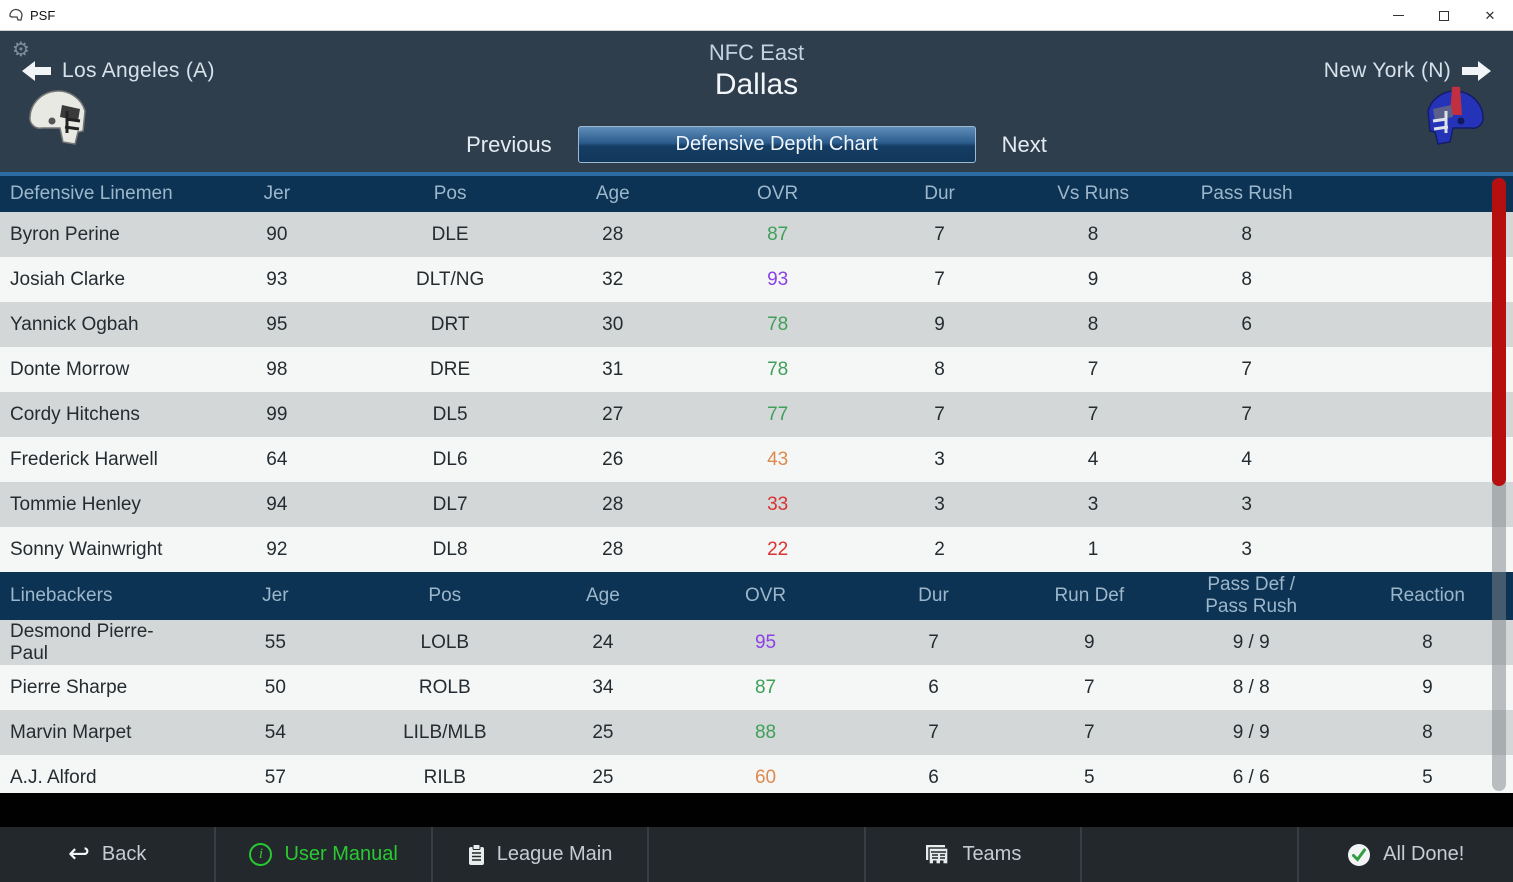 This screenshot has height=882, width=1513. What do you see at coordinates (1404, 854) in the screenshot?
I see `all-done-button: All Done!` at bounding box center [1404, 854].